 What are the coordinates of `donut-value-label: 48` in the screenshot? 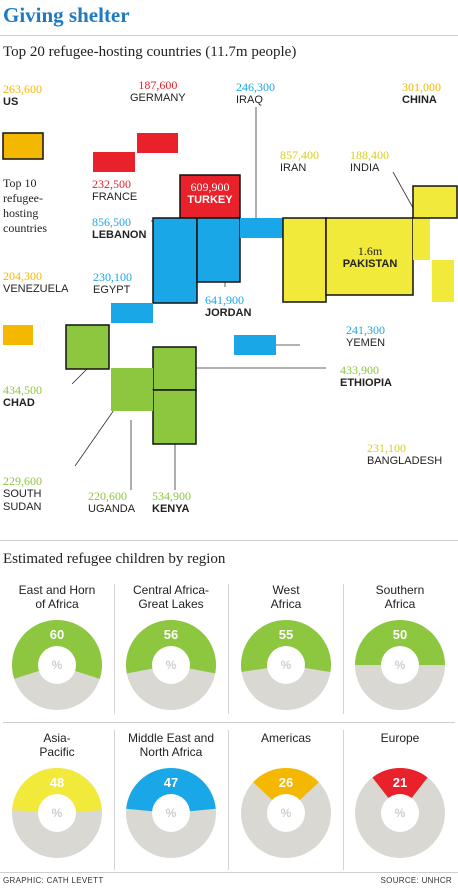 It's located at (57, 782).